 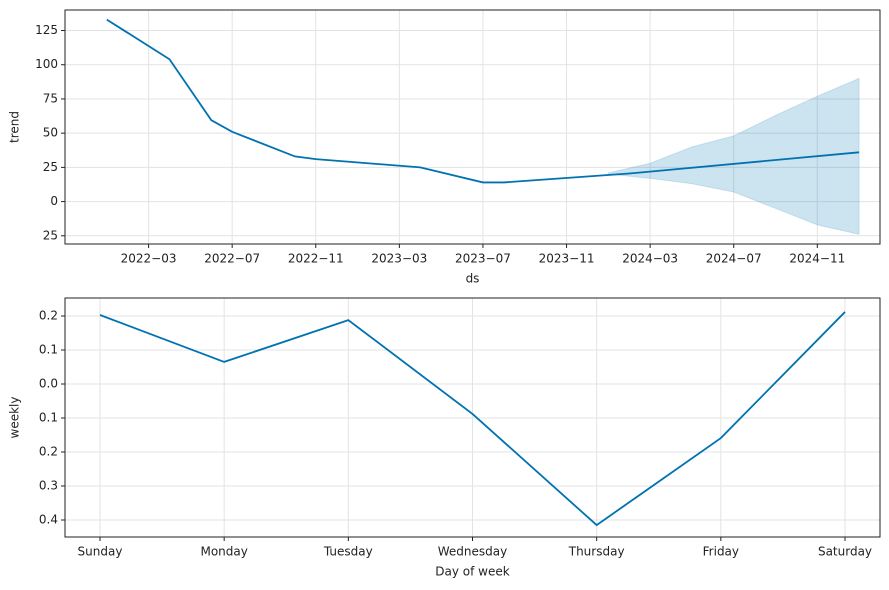 What do you see at coordinates (483, 259) in the screenshot?
I see `x-tick-label: 2023−07` at bounding box center [483, 259].